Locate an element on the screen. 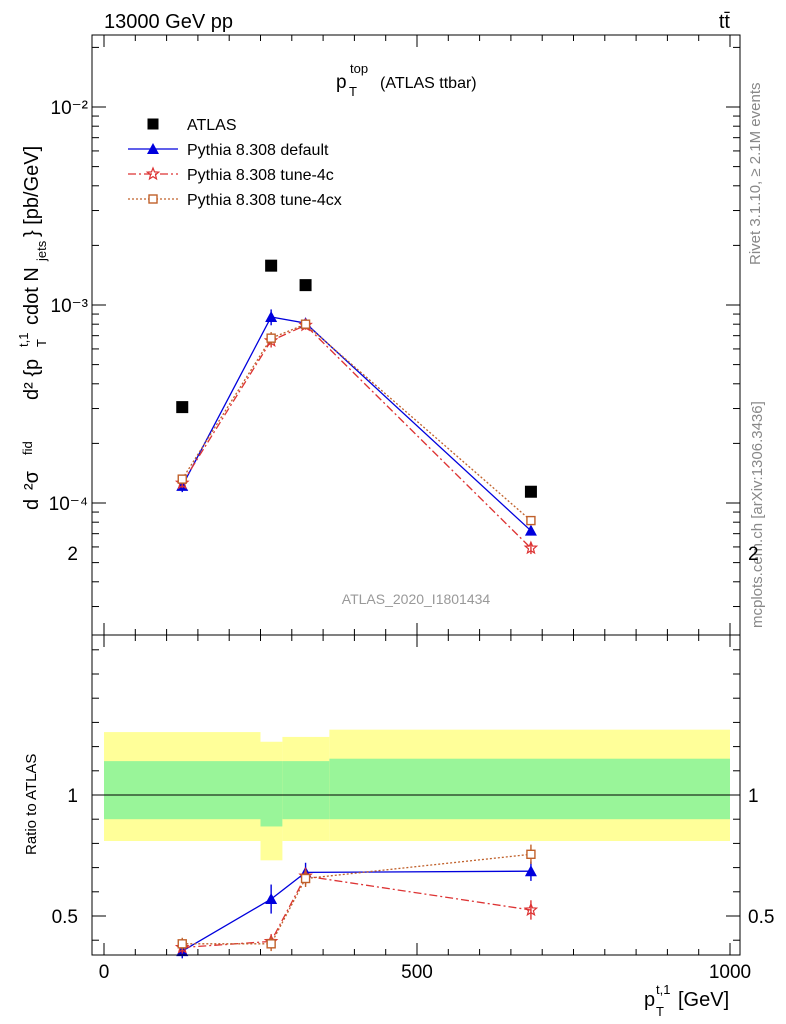  plot-title-suffix: (ATLAS ttbar) is located at coordinates (428, 83).